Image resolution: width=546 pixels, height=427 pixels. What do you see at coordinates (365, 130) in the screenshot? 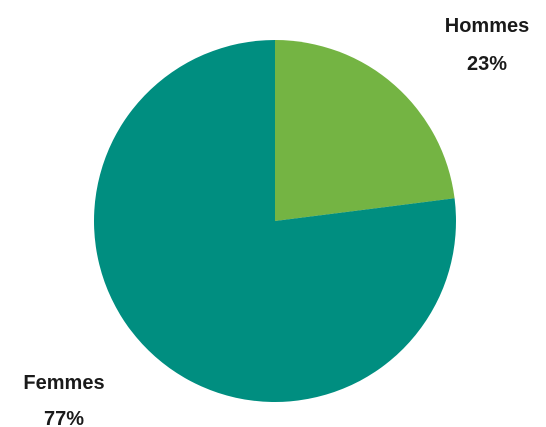
I see `pie-slice-hommes` at bounding box center [365, 130].